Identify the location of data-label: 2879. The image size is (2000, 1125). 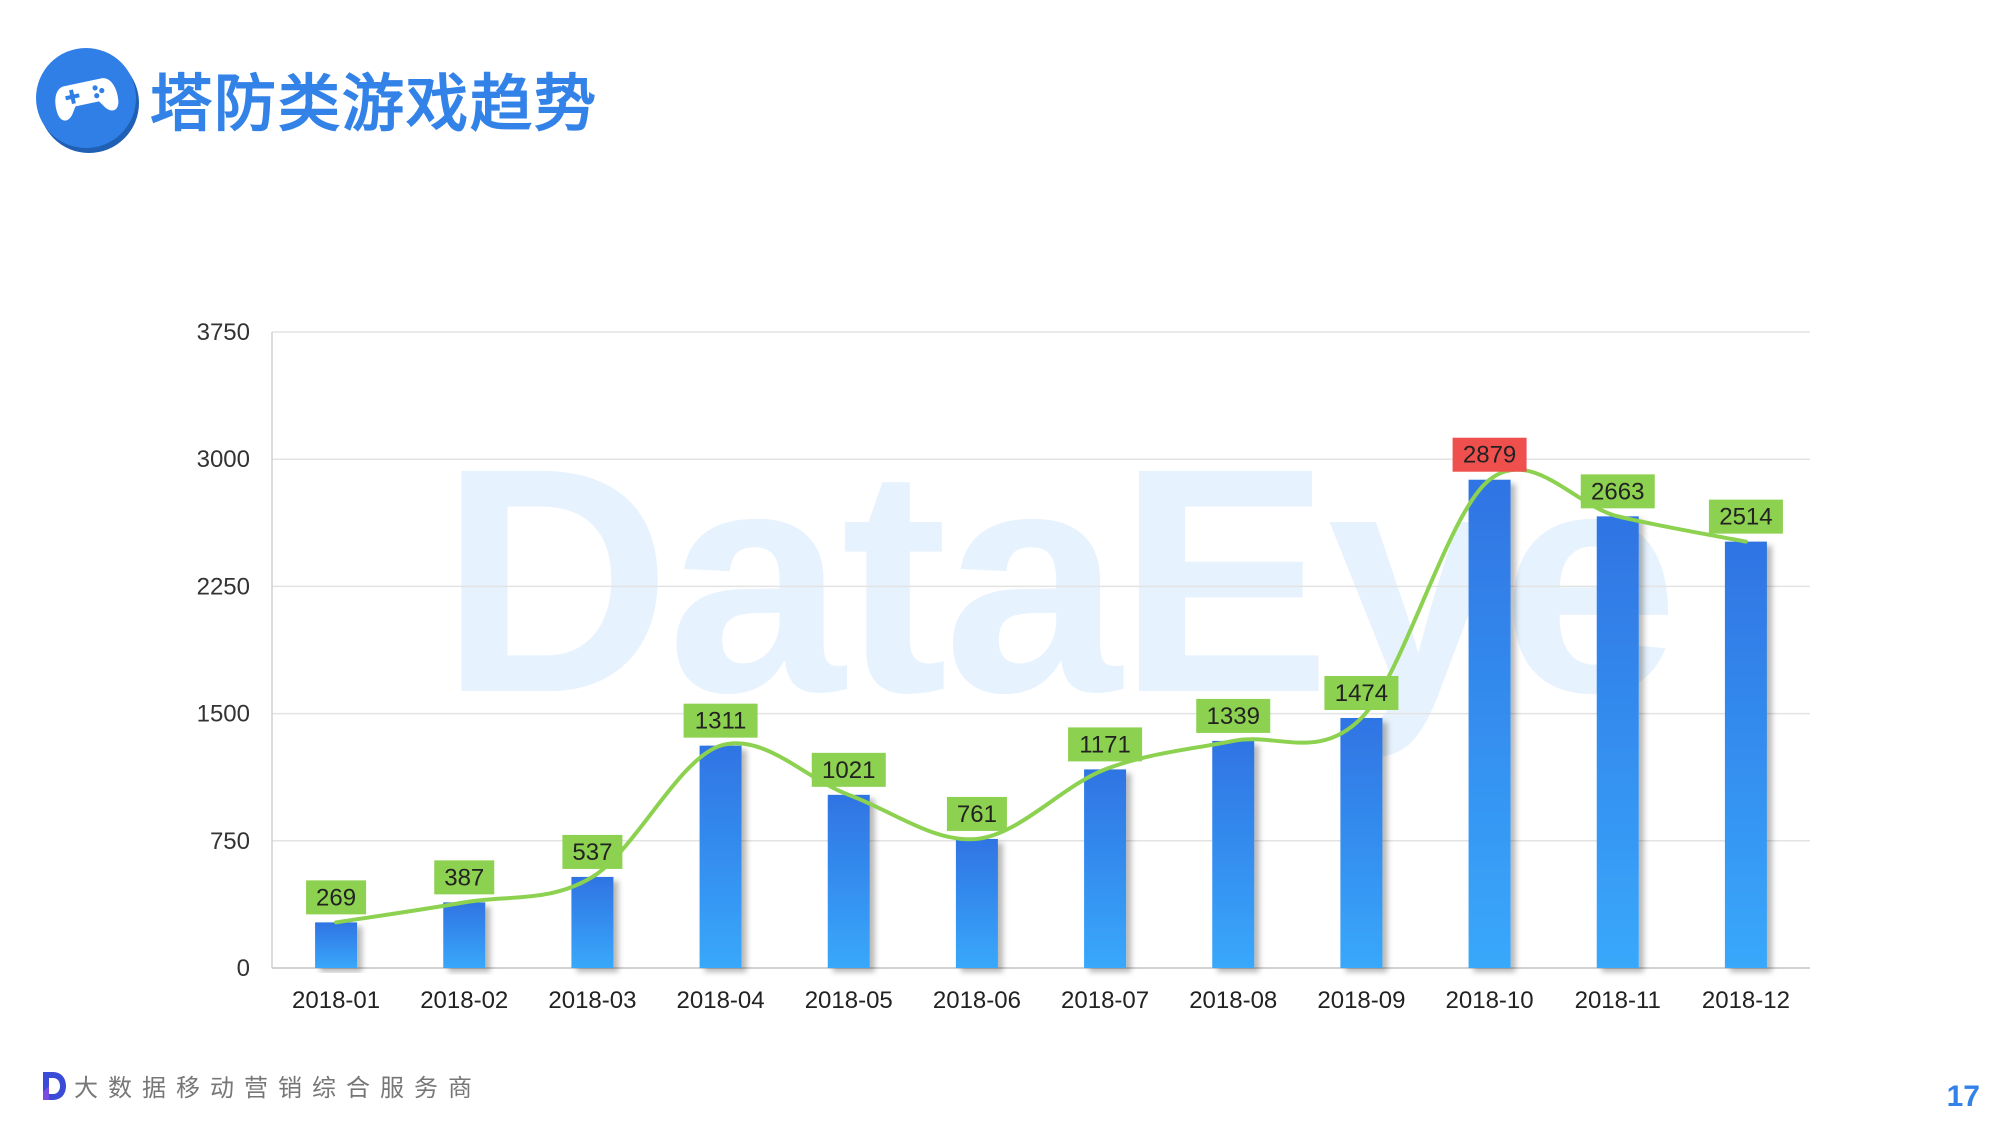
(1489, 455).